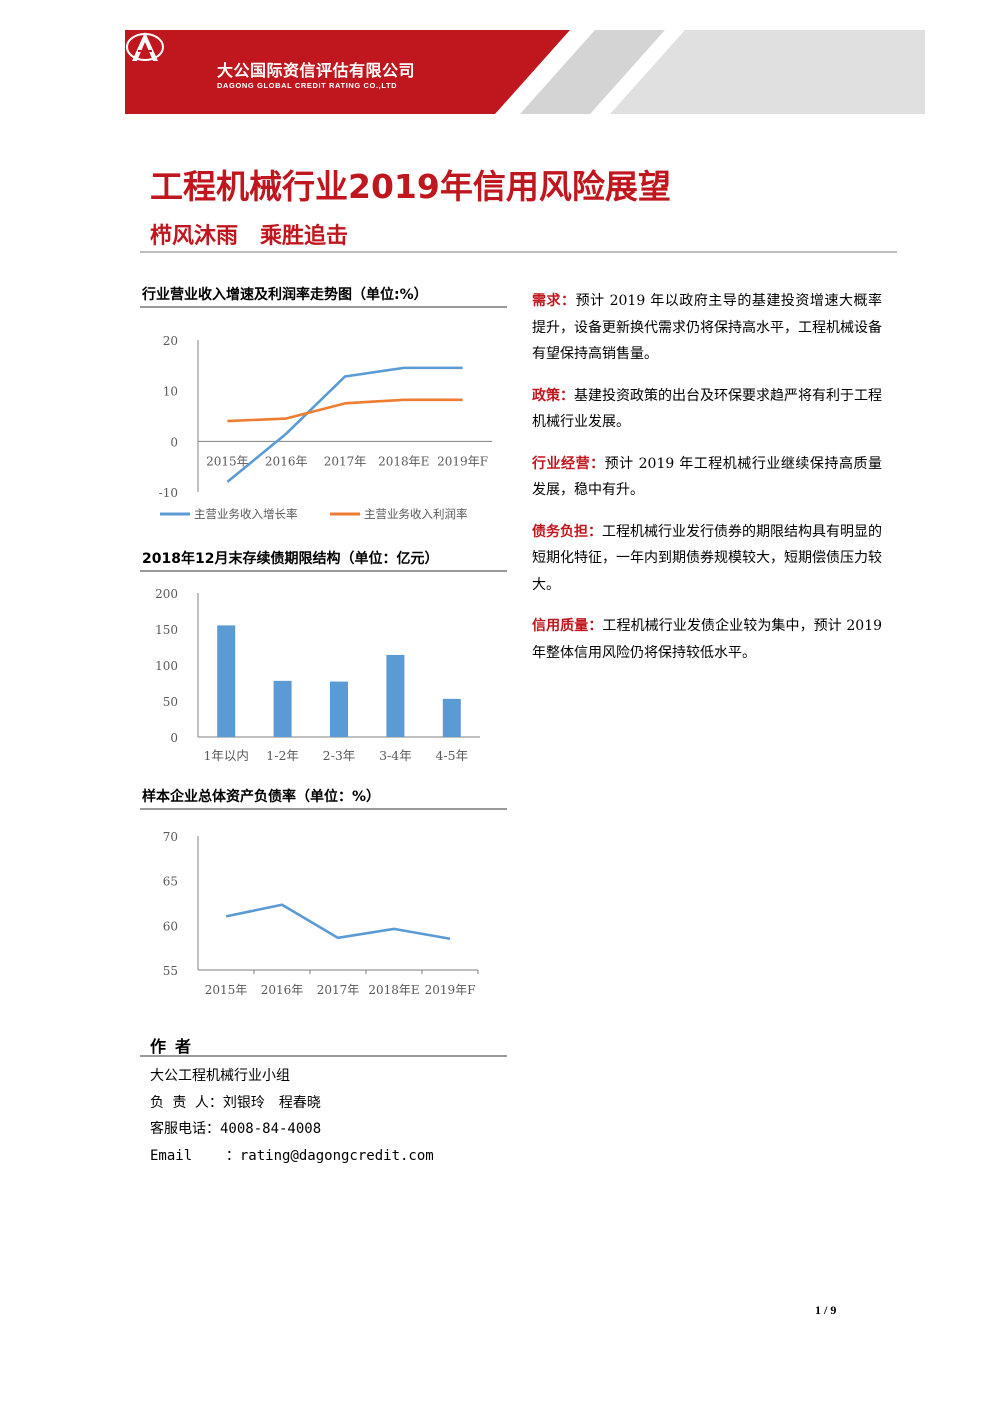 The height and width of the screenshot is (1403, 992). I want to click on chart3-title-rule, so click(323, 809).